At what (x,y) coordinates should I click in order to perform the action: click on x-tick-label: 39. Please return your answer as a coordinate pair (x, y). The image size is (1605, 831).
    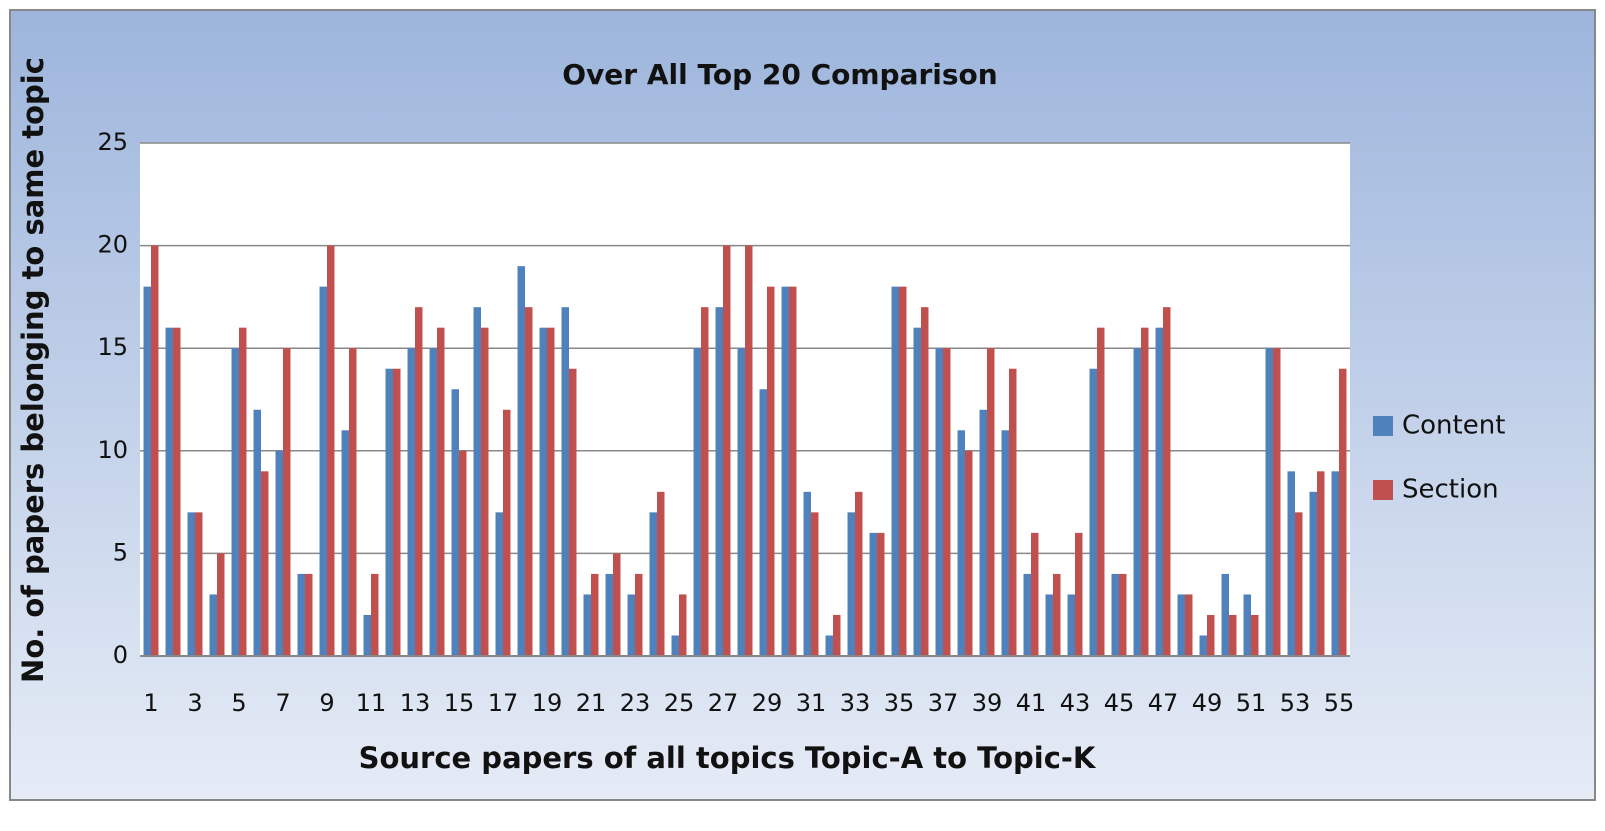
    Looking at the image, I should click on (987, 703).